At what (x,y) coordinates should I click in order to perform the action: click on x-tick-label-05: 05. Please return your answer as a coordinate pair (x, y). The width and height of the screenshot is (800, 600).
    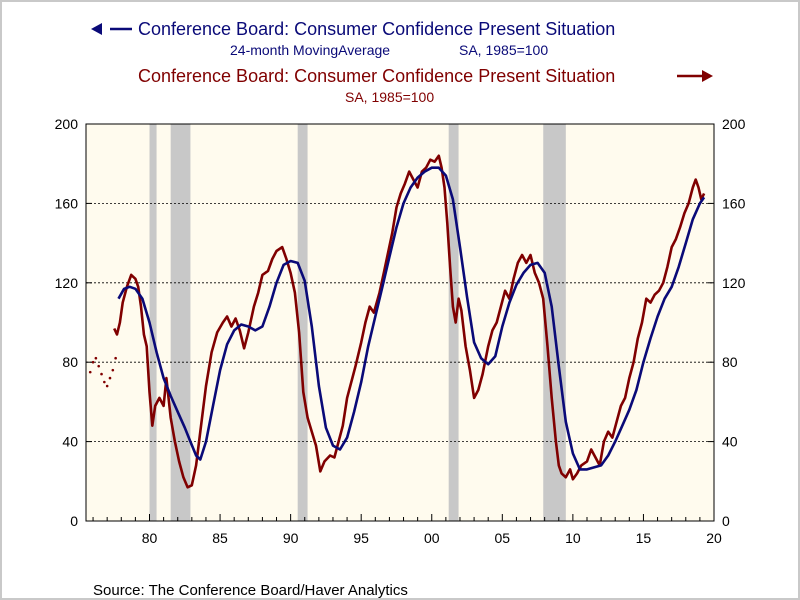
    Looking at the image, I should click on (503, 538).